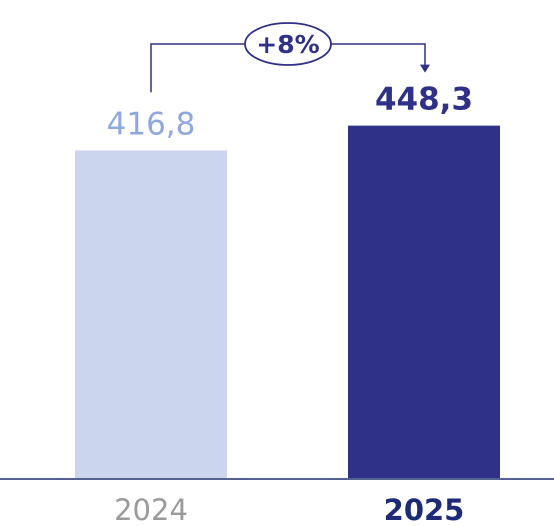 The height and width of the screenshot is (526, 554). What do you see at coordinates (424, 509) in the screenshot?
I see `category-label-2025: 2025` at bounding box center [424, 509].